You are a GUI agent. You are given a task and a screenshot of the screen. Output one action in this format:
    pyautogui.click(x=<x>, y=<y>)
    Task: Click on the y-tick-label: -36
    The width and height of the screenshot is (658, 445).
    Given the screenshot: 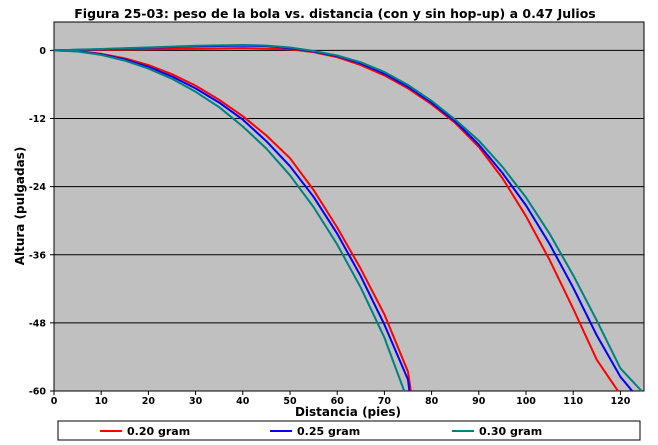 What is the action you would take?
    pyautogui.click(x=38, y=255)
    